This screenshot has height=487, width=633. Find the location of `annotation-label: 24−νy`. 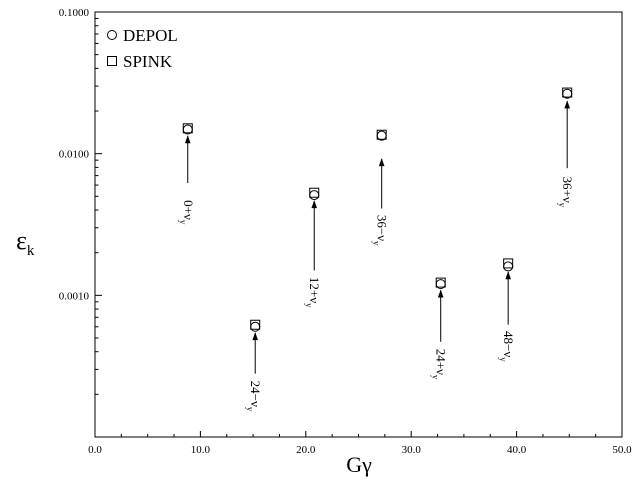

annotation-label: 24−νy is located at coordinates (254, 396).